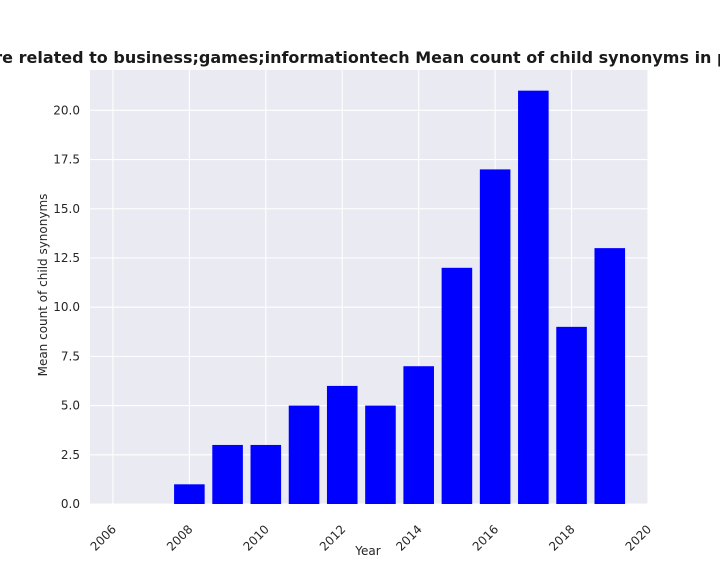  What do you see at coordinates (408, 537) in the screenshot?
I see `x-tick-label: 2014` at bounding box center [408, 537].